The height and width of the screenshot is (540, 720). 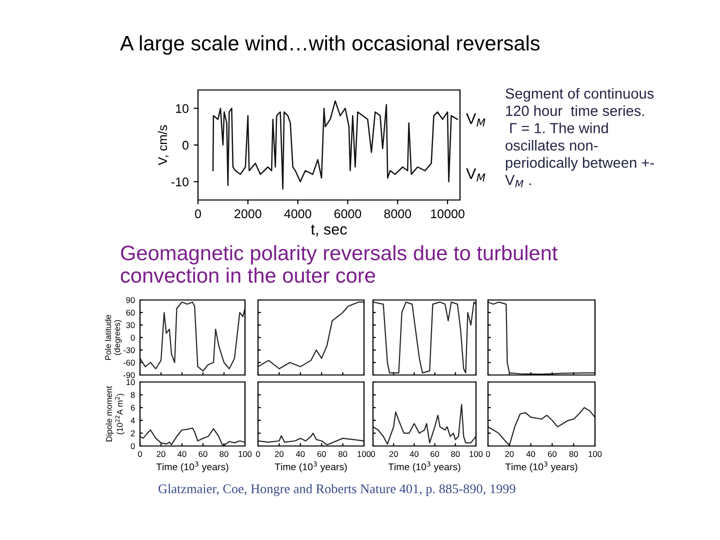 What do you see at coordinates (298, 213) in the screenshot?
I see `x-tick-label: 4000` at bounding box center [298, 213].